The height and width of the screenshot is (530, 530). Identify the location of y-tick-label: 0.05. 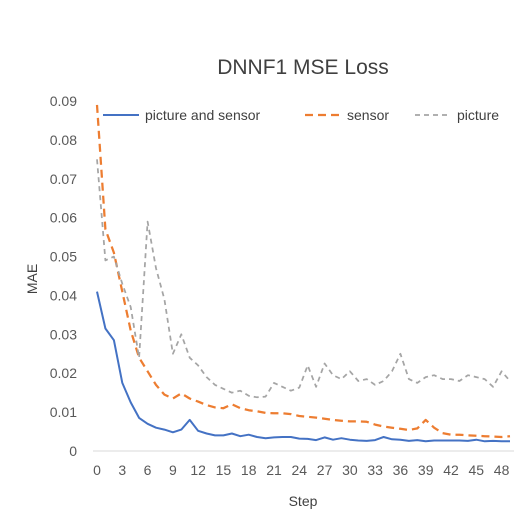
(63, 257).